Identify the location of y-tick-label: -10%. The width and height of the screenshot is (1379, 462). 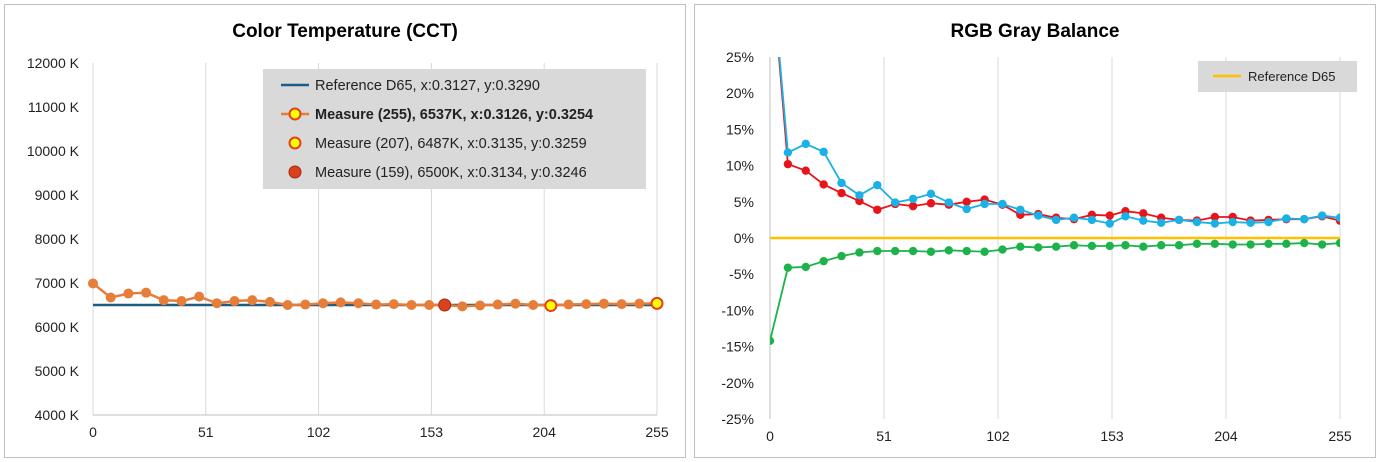
(737, 310).